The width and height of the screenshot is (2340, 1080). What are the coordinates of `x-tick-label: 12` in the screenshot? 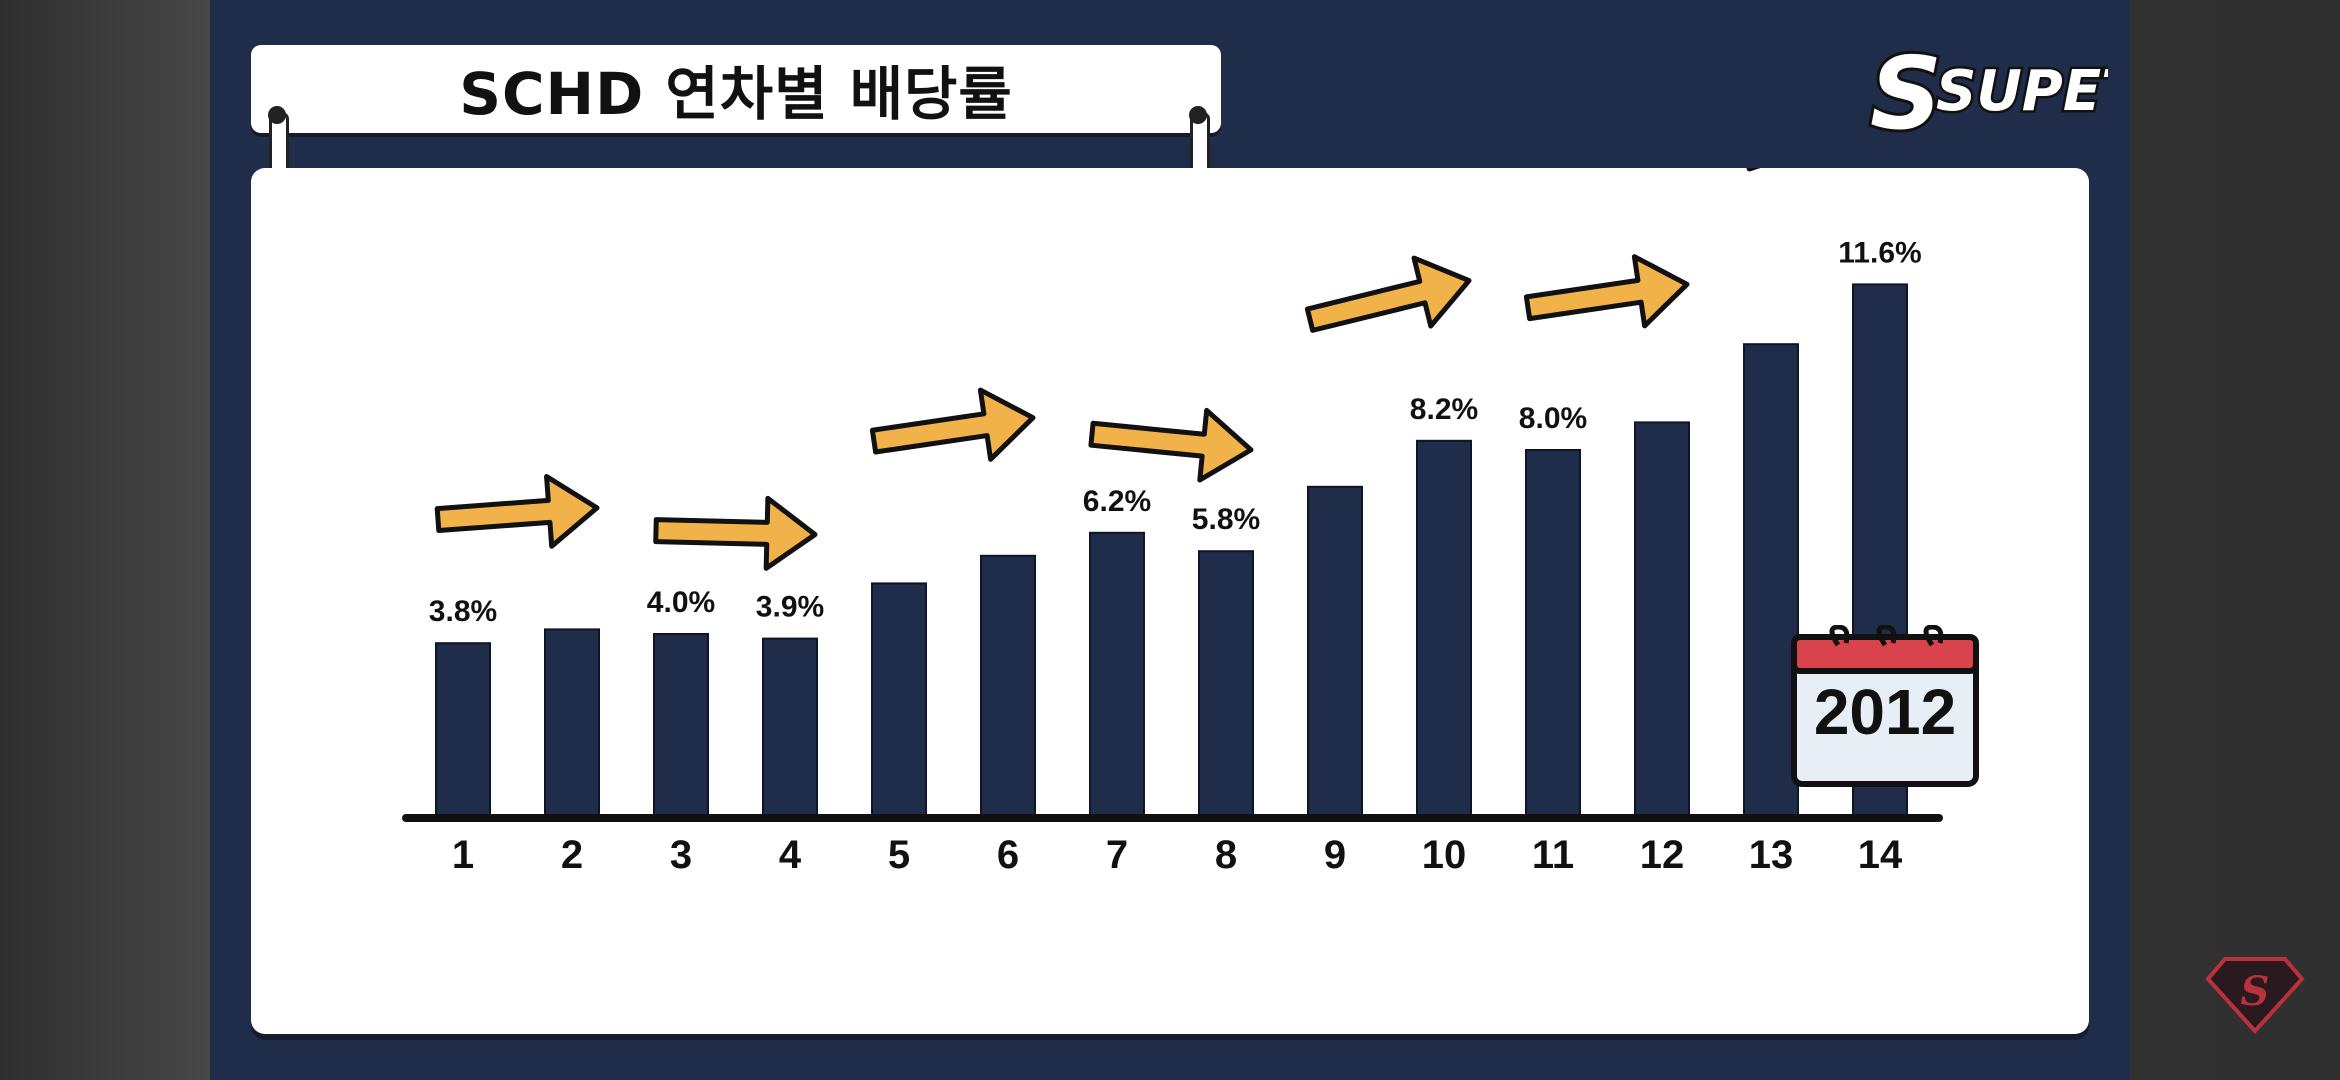 It's located at (1662, 855).